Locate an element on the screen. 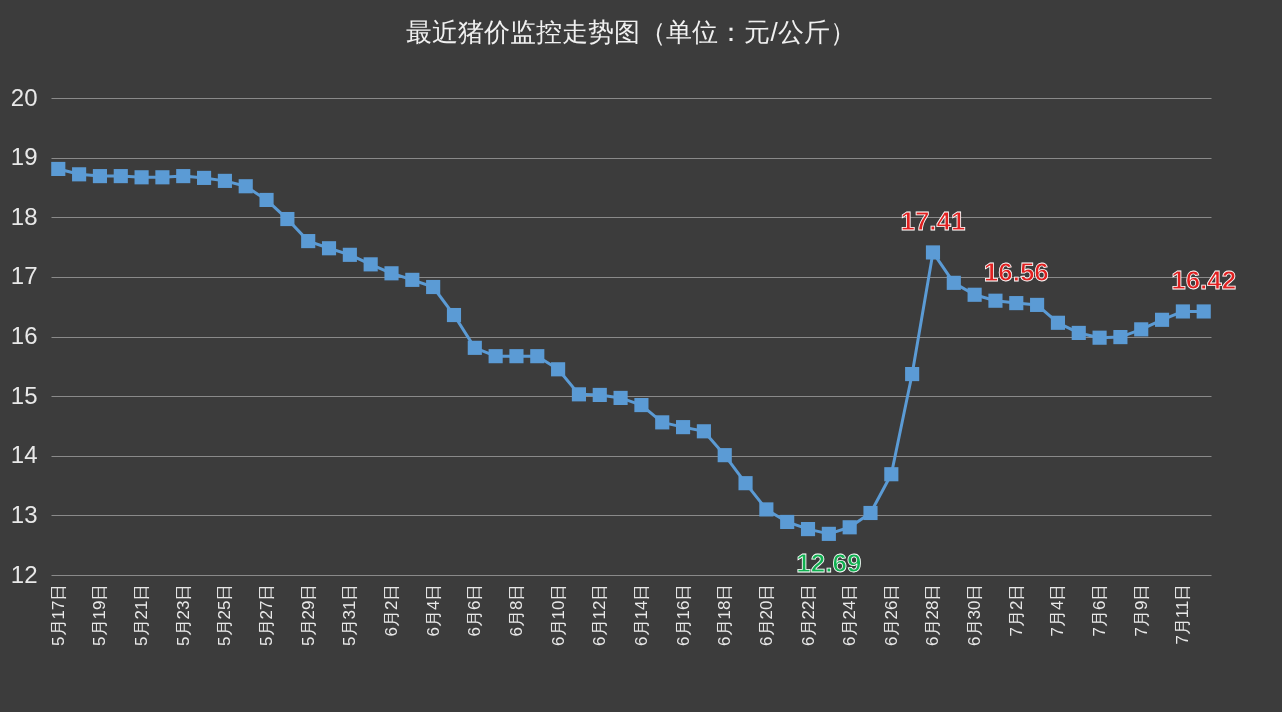  x-tick-label: 6月6日 is located at coordinates (475, 610).